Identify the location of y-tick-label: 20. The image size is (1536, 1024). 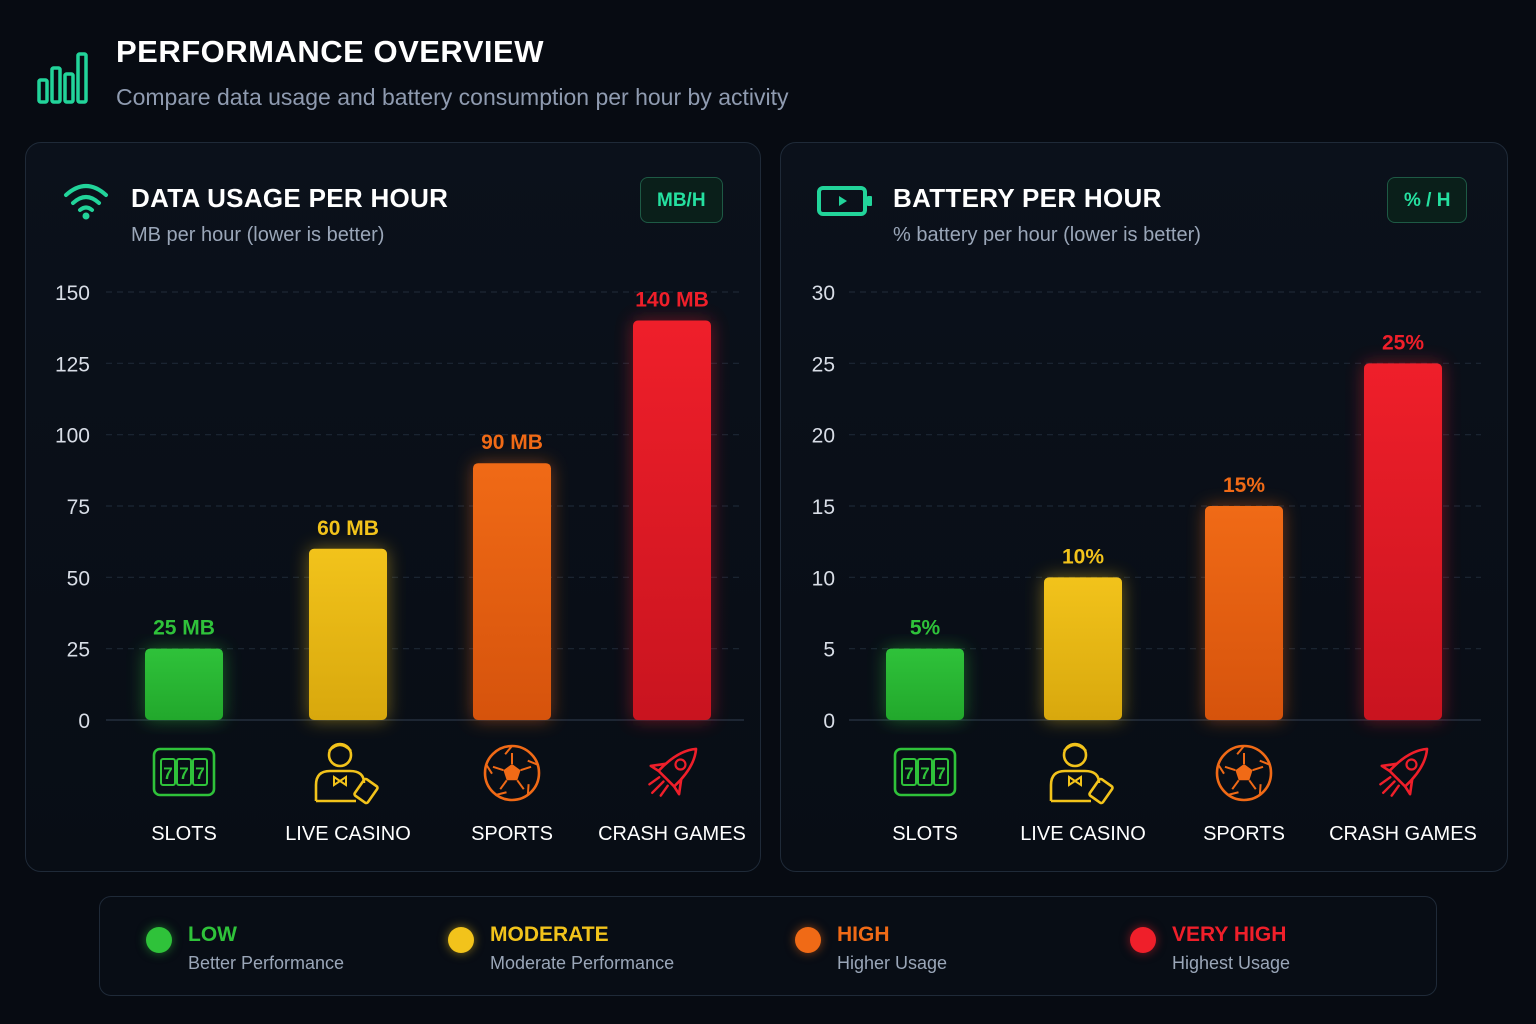
(823, 436).